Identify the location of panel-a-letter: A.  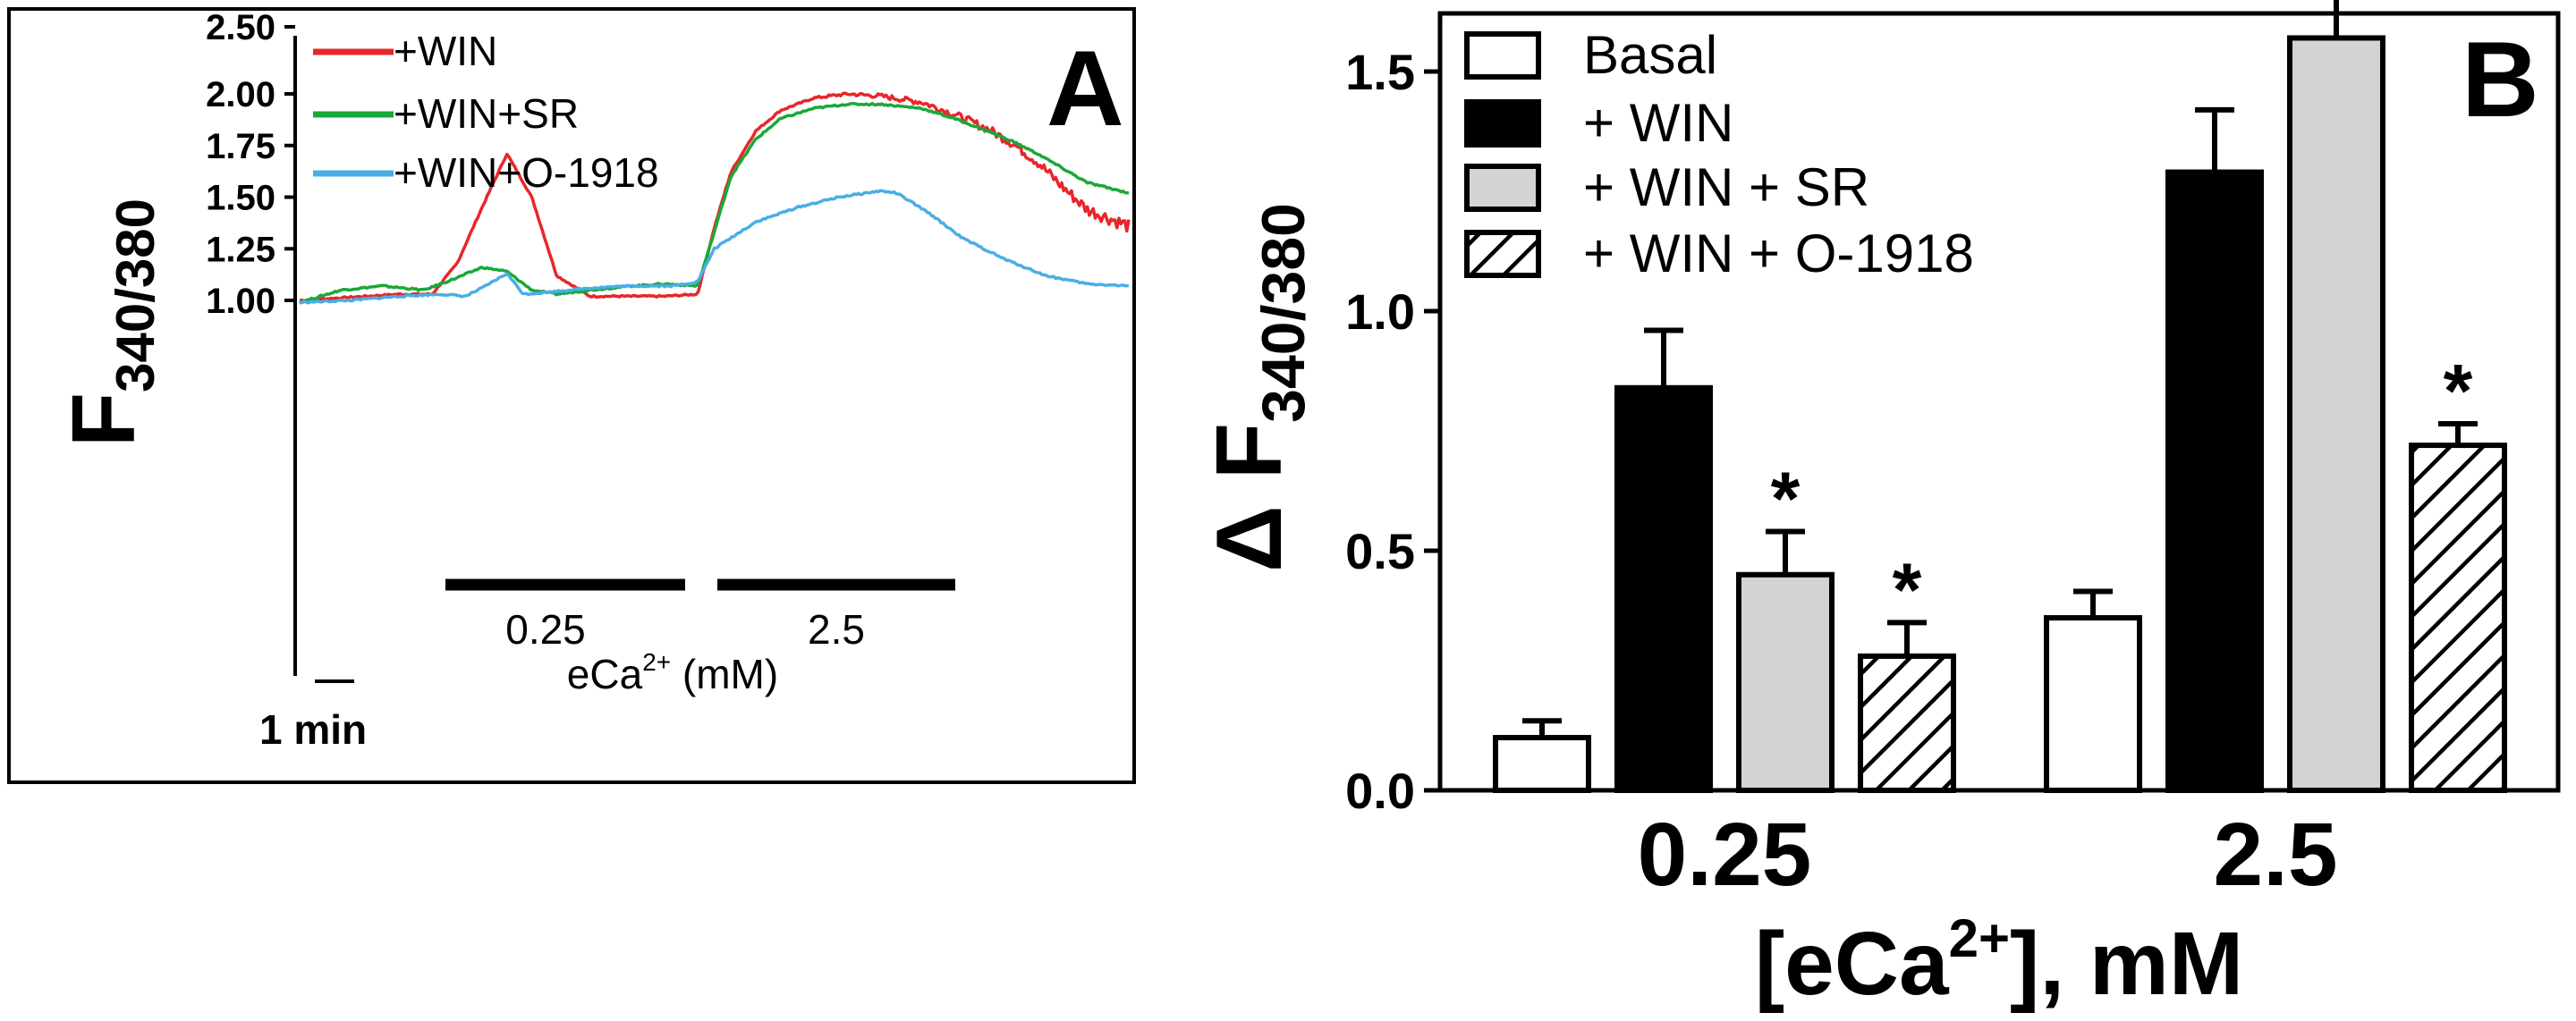
(1085, 88).